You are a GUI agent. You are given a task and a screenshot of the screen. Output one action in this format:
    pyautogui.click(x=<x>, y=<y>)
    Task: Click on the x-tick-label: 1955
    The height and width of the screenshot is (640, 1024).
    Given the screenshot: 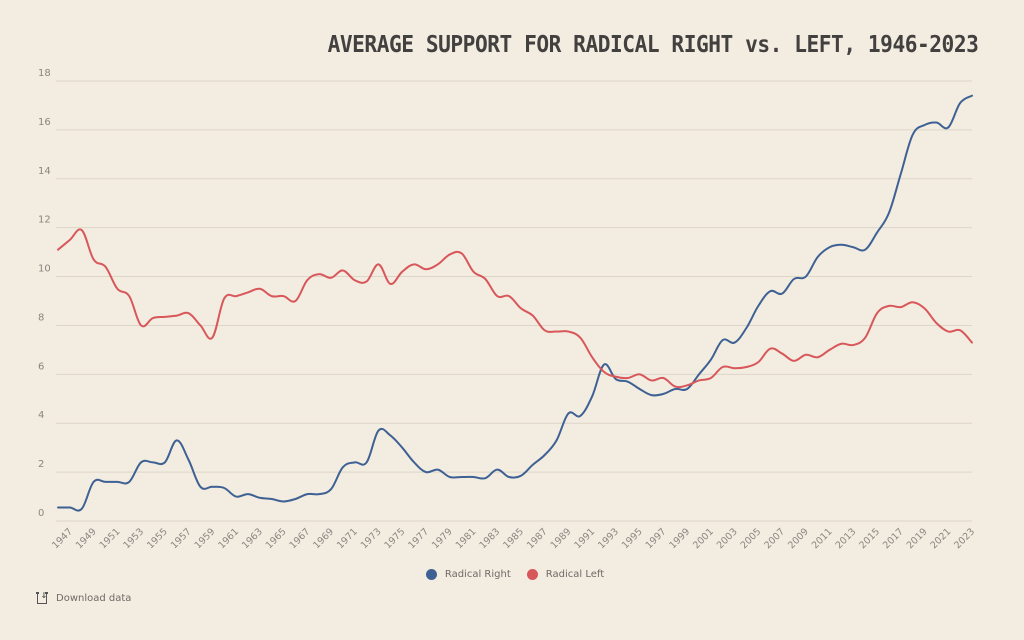 What is the action you would take?
    pyautogui.click(x=157, y=538)
    